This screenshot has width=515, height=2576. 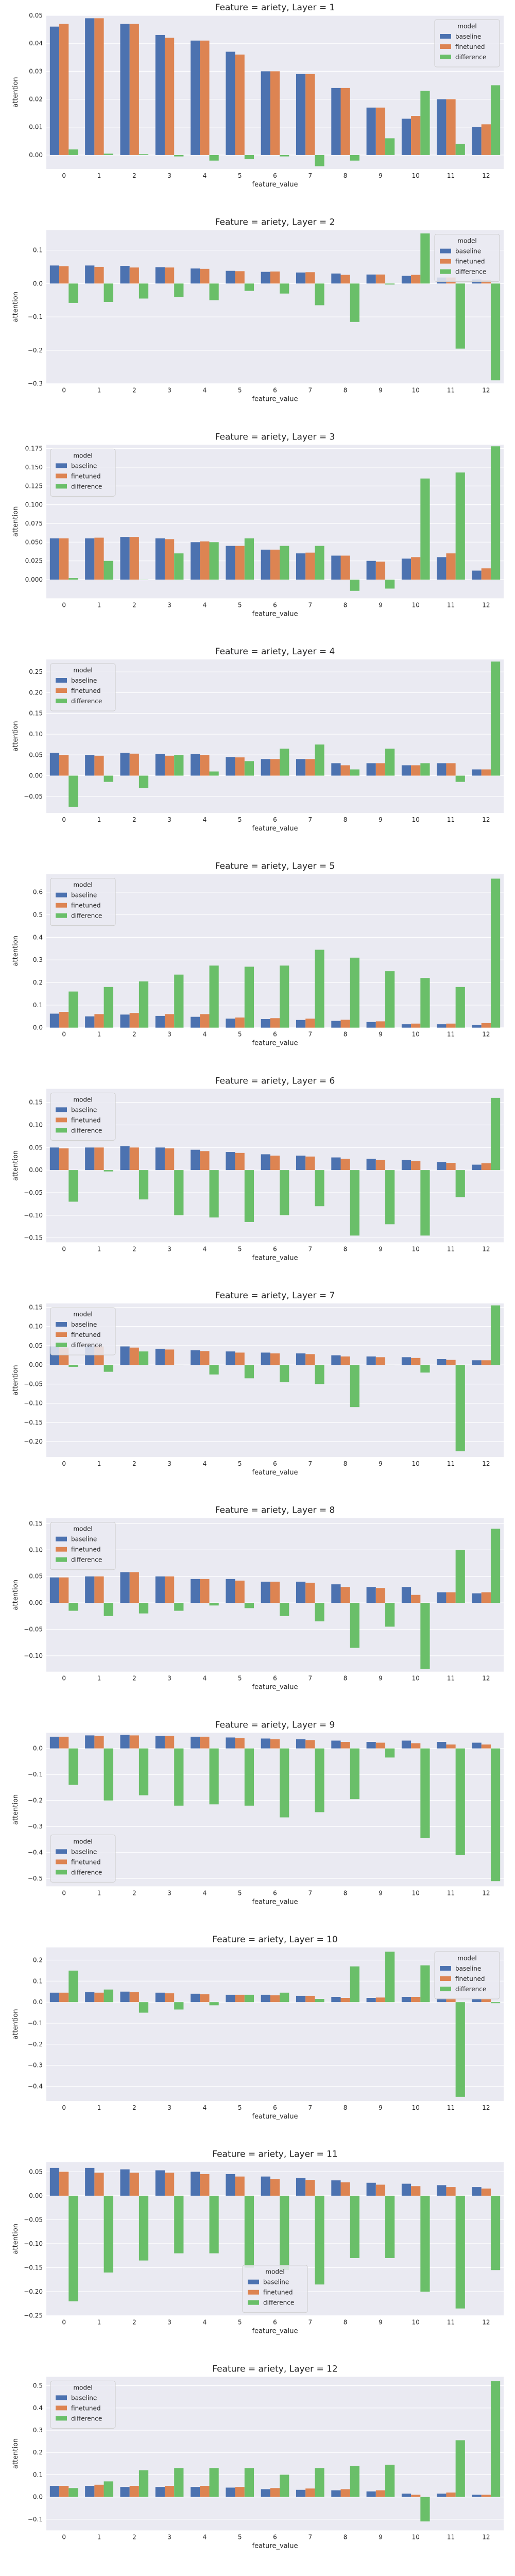 I want to click on y-tick-label: −0.10, so click(x=33, y=1655).